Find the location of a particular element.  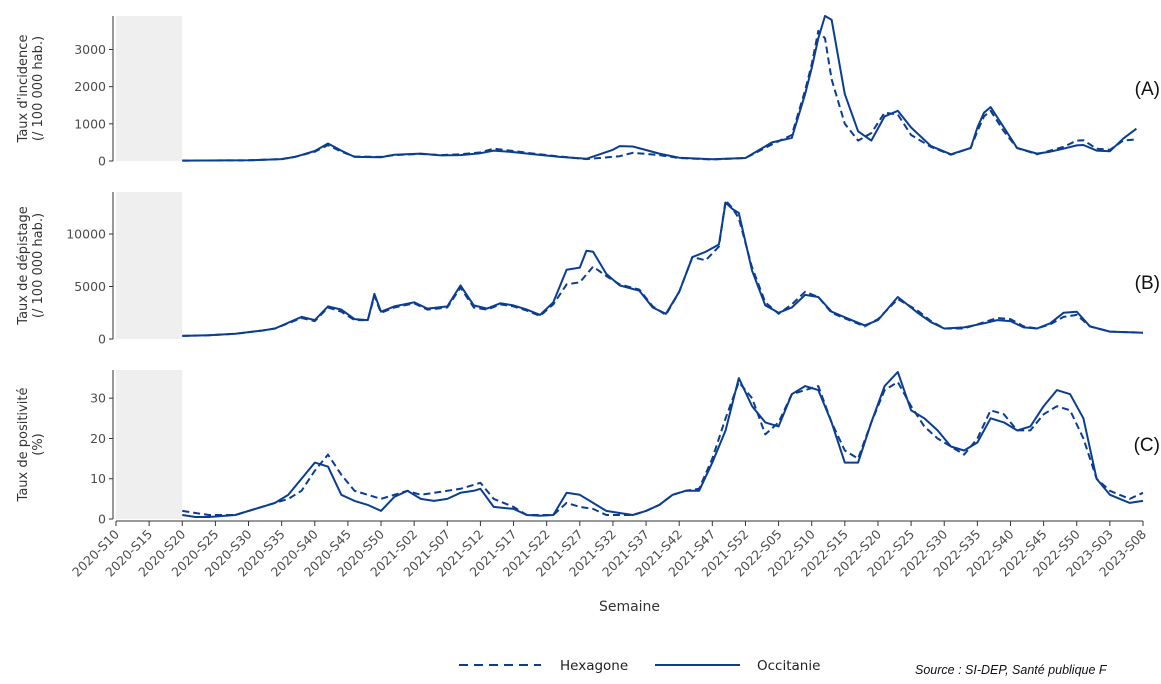

y-axis-title-line: Taux de dépistage is located at coordinates (23, 265).